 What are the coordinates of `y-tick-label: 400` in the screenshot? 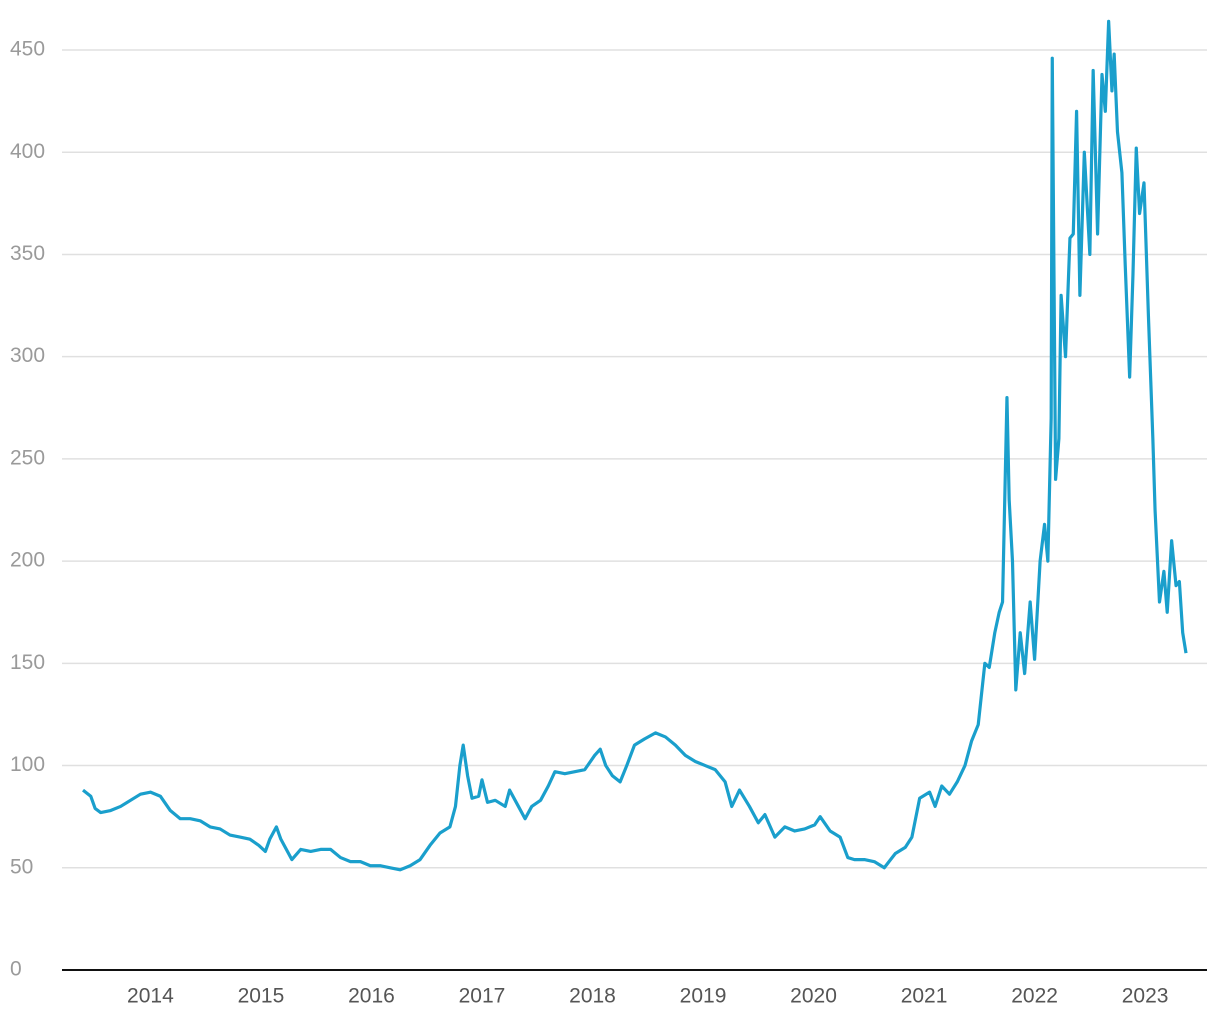 It's located at (27, 151).